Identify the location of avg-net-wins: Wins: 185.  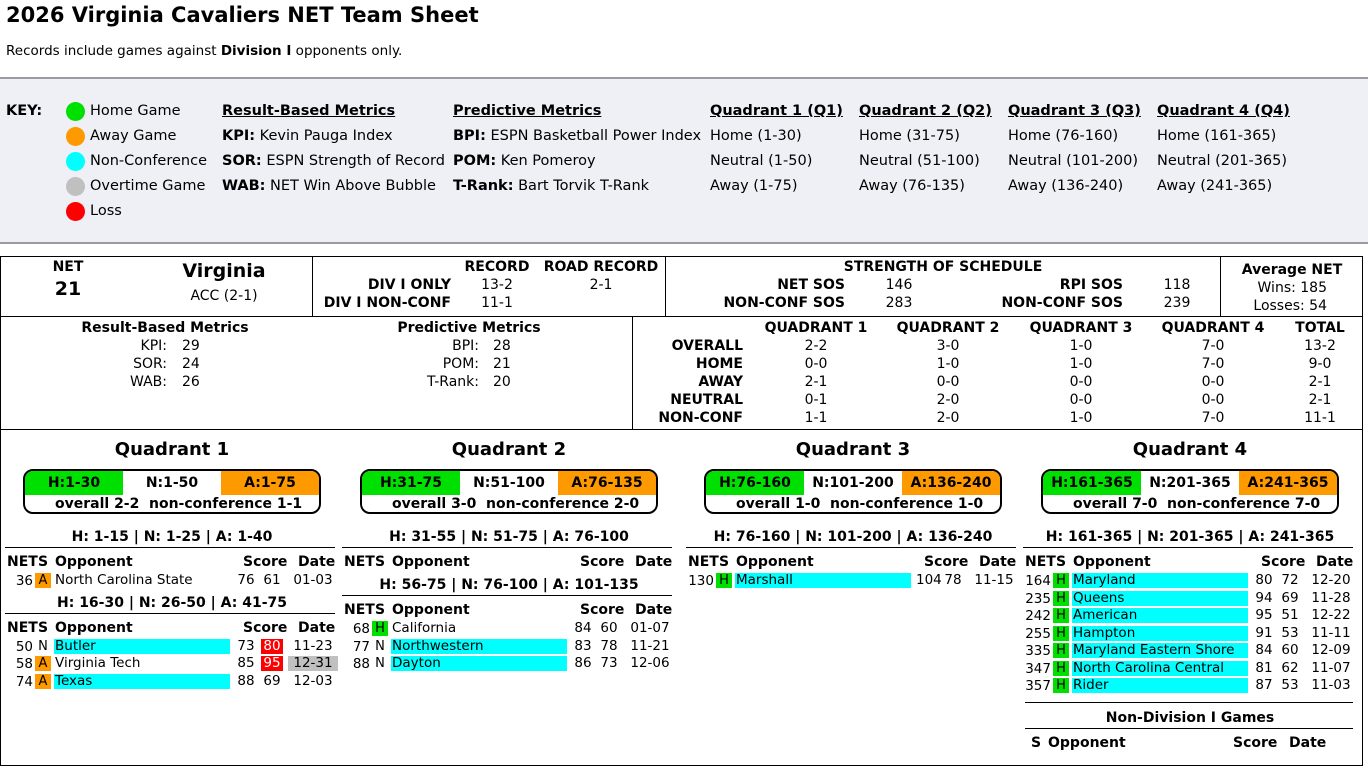
(1292, 288).